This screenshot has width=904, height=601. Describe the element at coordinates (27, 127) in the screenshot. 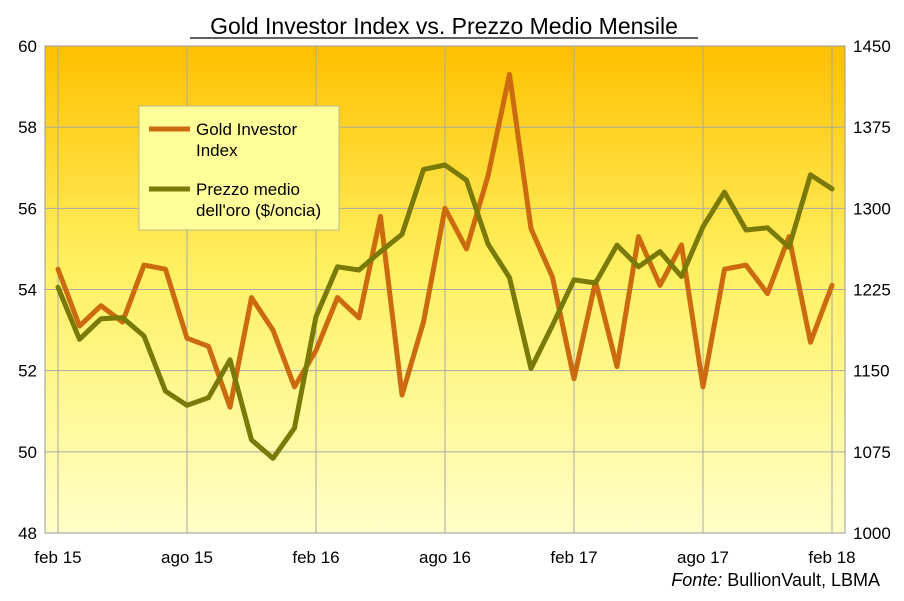

I see `left-tick-label: 58` at that location.